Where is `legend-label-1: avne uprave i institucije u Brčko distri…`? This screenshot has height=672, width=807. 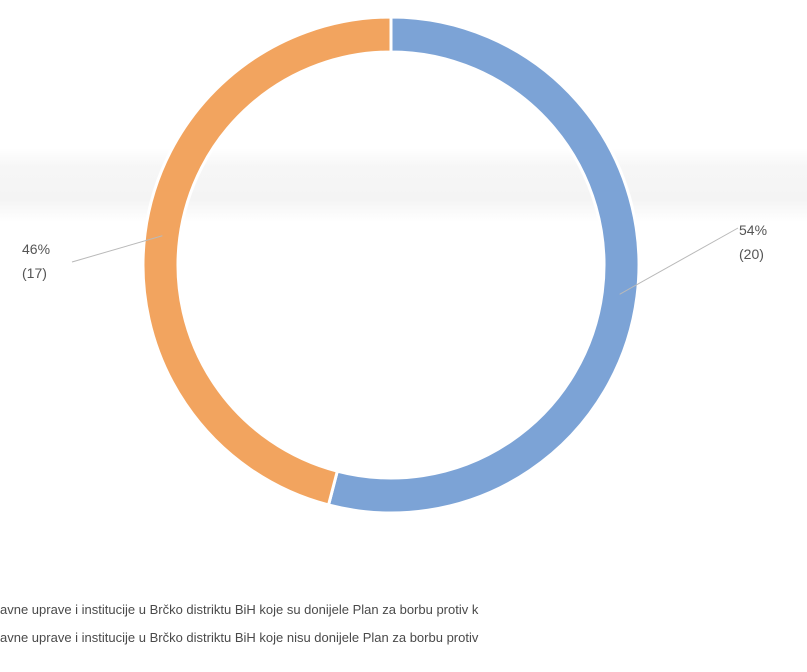 legend-label-1: avne uprave i institucije u Brčko distri… is located at coordinates (239, 637).